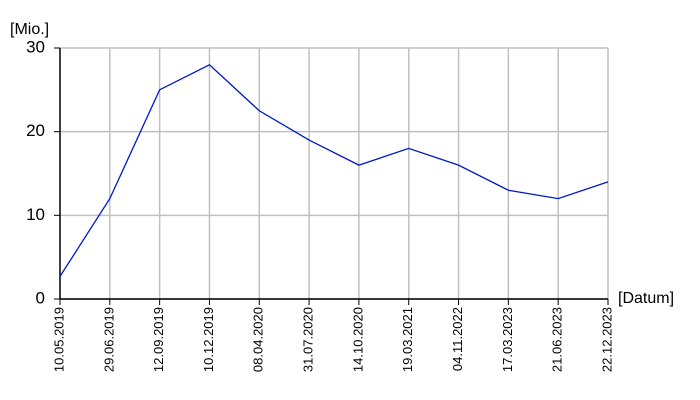 The height and width of the screenshot is (400, 700). What do you see at coordinates (646, 298) in the screenshot?
I see `x-axis-label: [Datum]` at bounding box center [646, 298].